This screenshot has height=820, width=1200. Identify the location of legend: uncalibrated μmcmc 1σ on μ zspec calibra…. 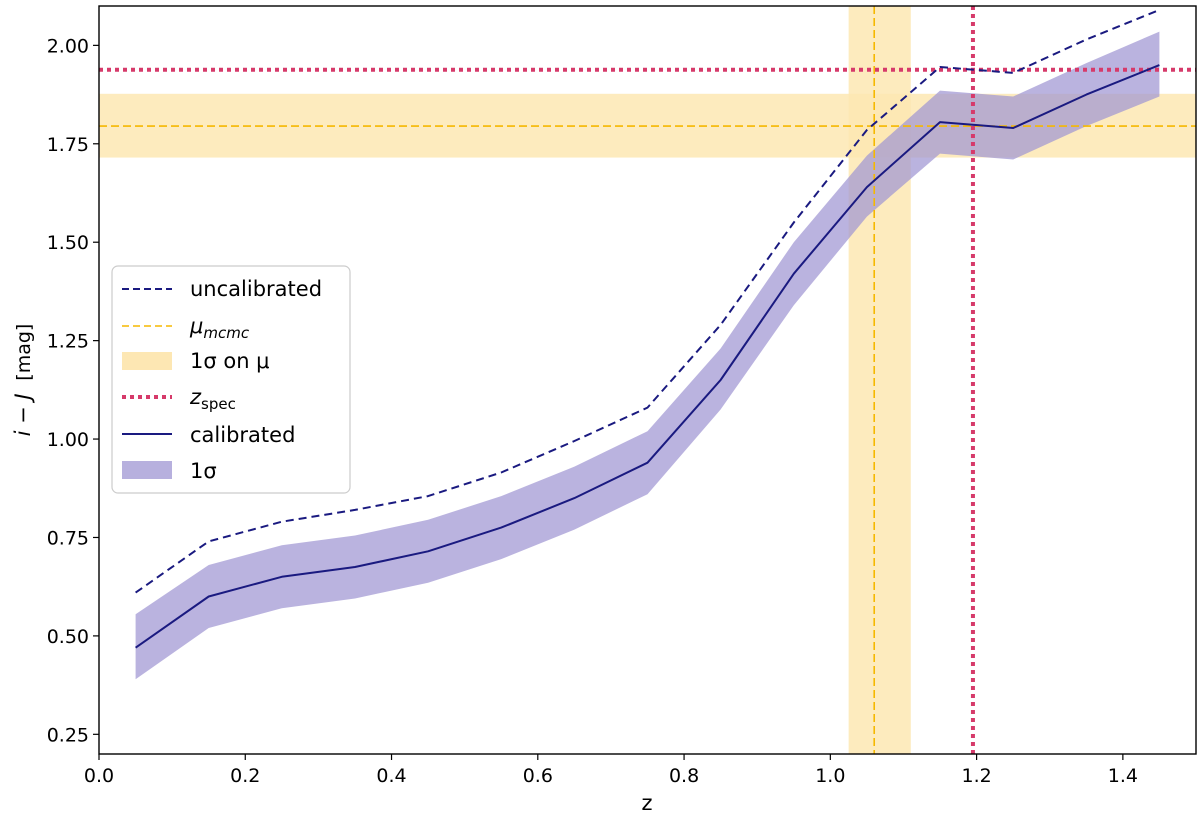
(231, 379).